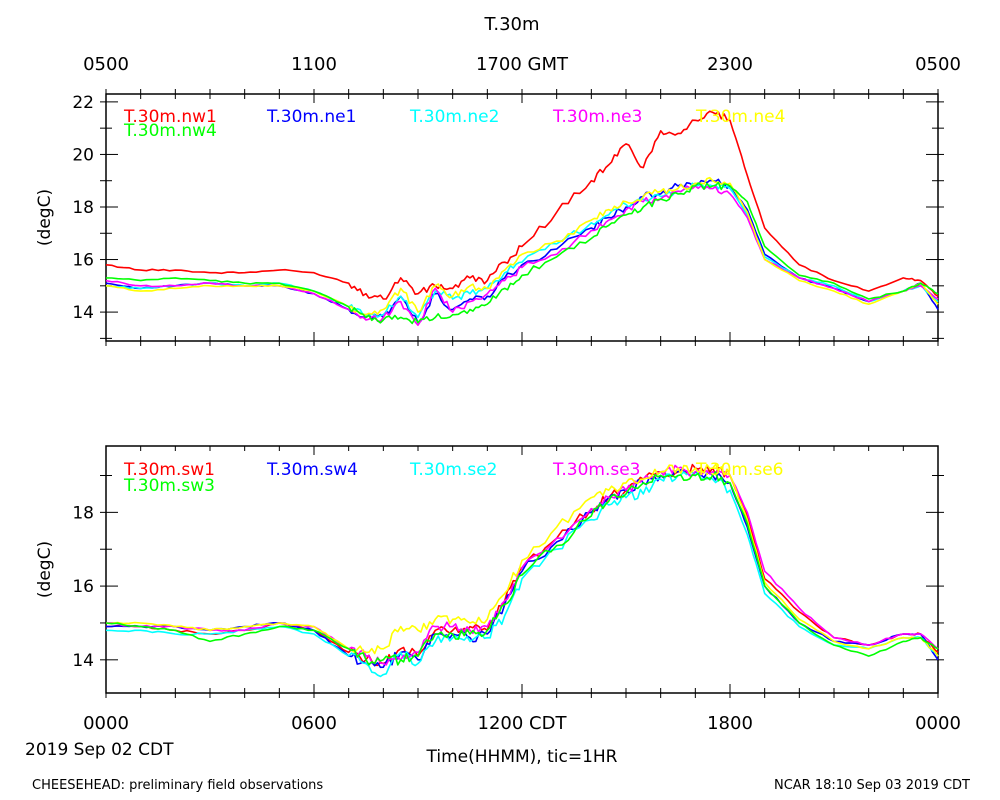 The height and width of the screenshot is (800, 1000). What do you see at coordinates (523, 723) in the screenshot?
I see `bottom-tick-label-1200: 1200 CDT` at bounding box center [523, 723].